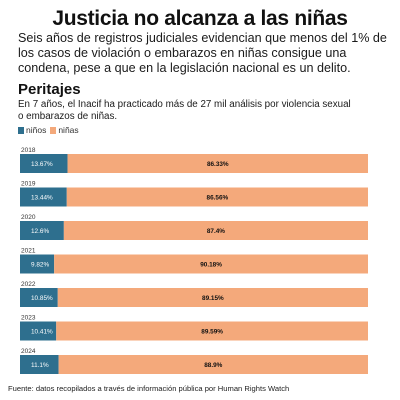 The height and width of the screenshot is (400, 400). I want to click on value-label-ninas-2023: 89.59%, so click(212, 331).